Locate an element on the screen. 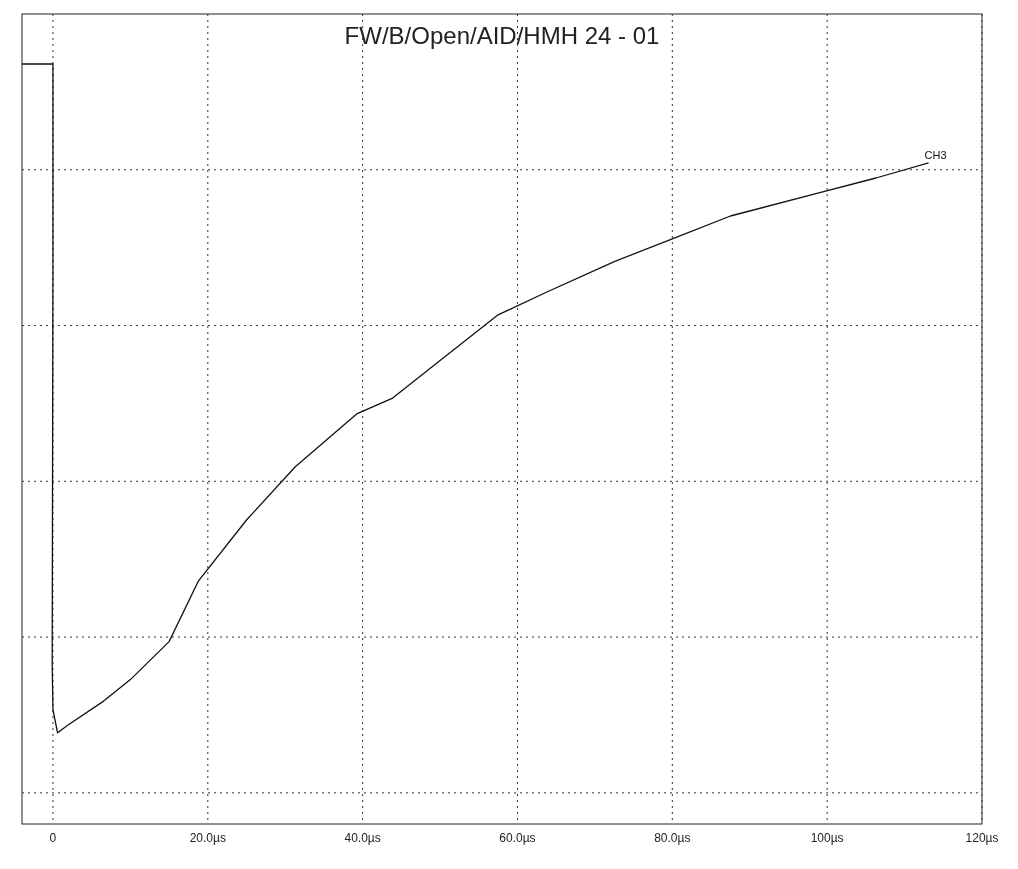 This screenshot has width=1018, height=869. x-tick-label: 0 is located at coordinates (53, 838).